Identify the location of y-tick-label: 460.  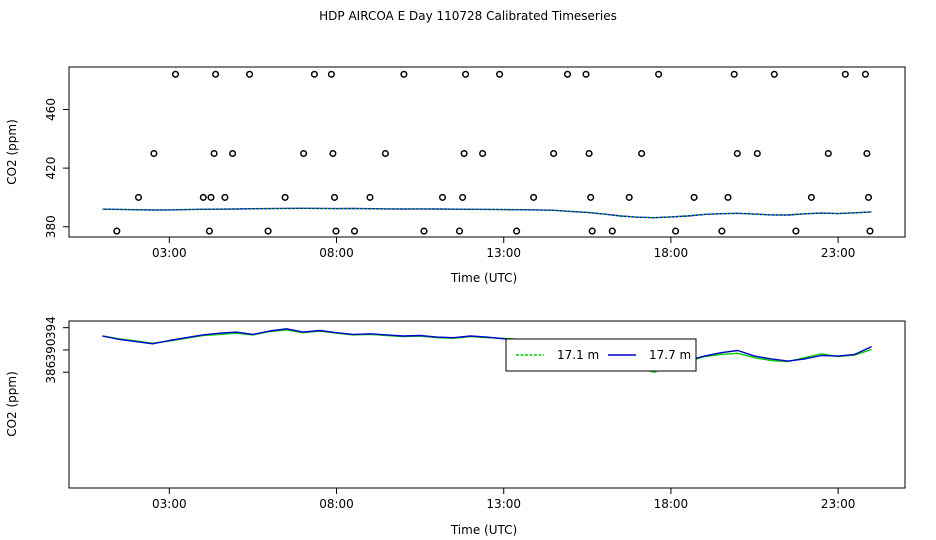
(51, 109).